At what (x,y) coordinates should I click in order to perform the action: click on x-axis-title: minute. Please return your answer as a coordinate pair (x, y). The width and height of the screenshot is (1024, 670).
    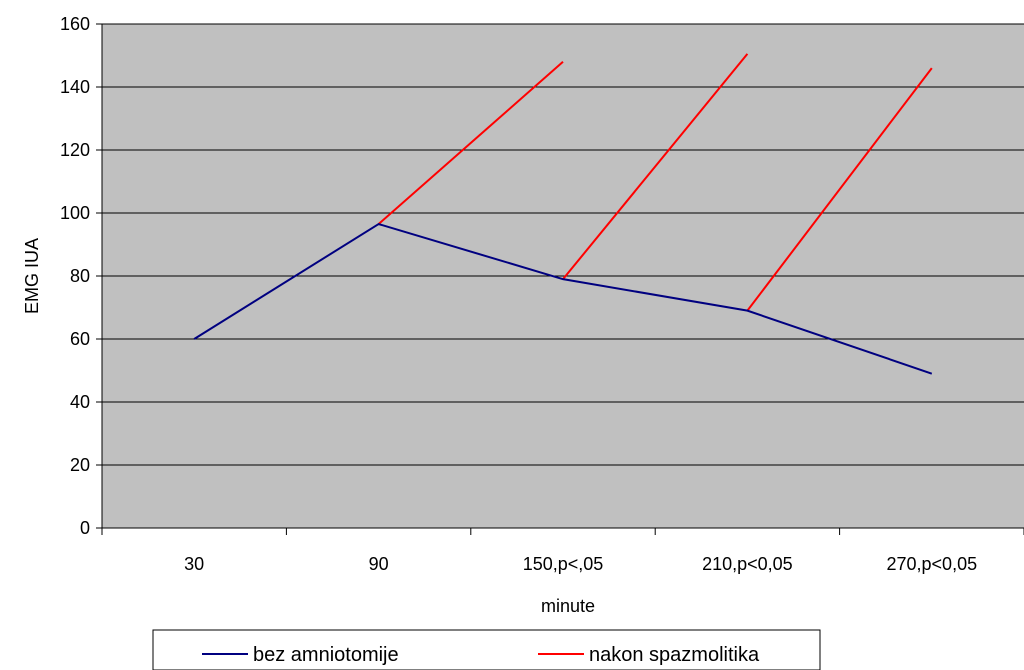
    Looking at the image, I should click on (568, 606).